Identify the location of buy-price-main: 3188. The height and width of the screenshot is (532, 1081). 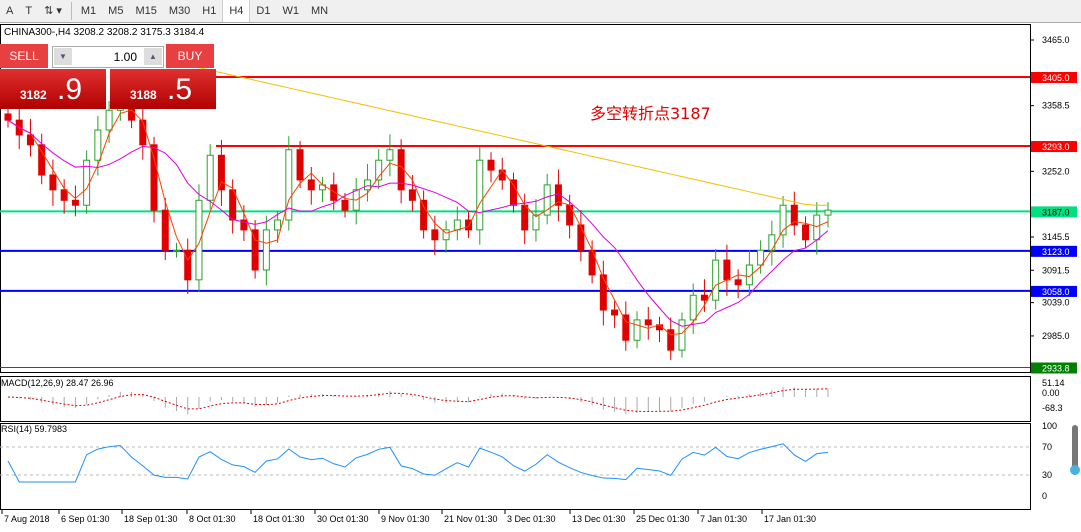
(143, 95).